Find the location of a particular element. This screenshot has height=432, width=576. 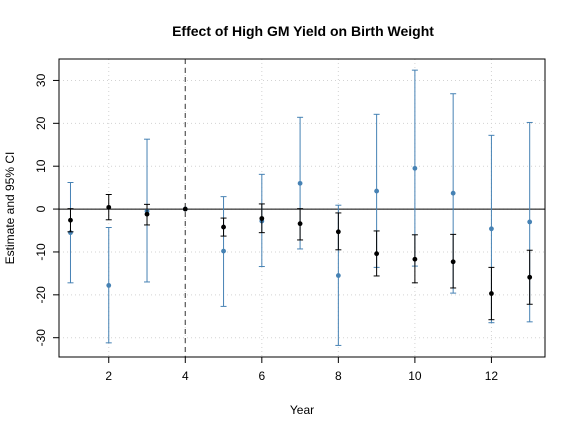

x-tick-label: 12 is located at coordinates (492, 376).